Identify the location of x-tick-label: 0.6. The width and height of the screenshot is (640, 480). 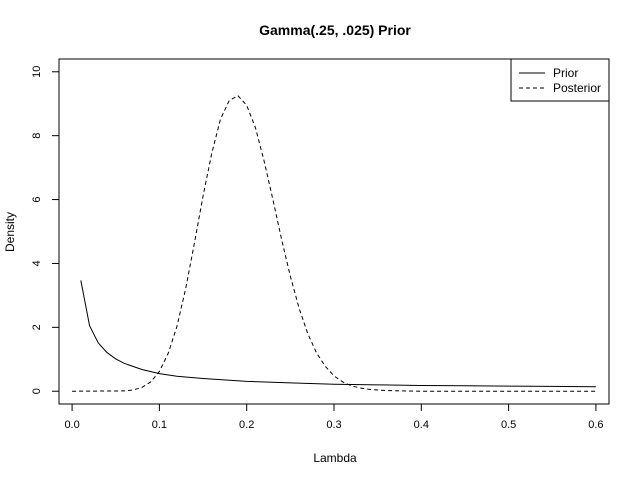
(595, 425).